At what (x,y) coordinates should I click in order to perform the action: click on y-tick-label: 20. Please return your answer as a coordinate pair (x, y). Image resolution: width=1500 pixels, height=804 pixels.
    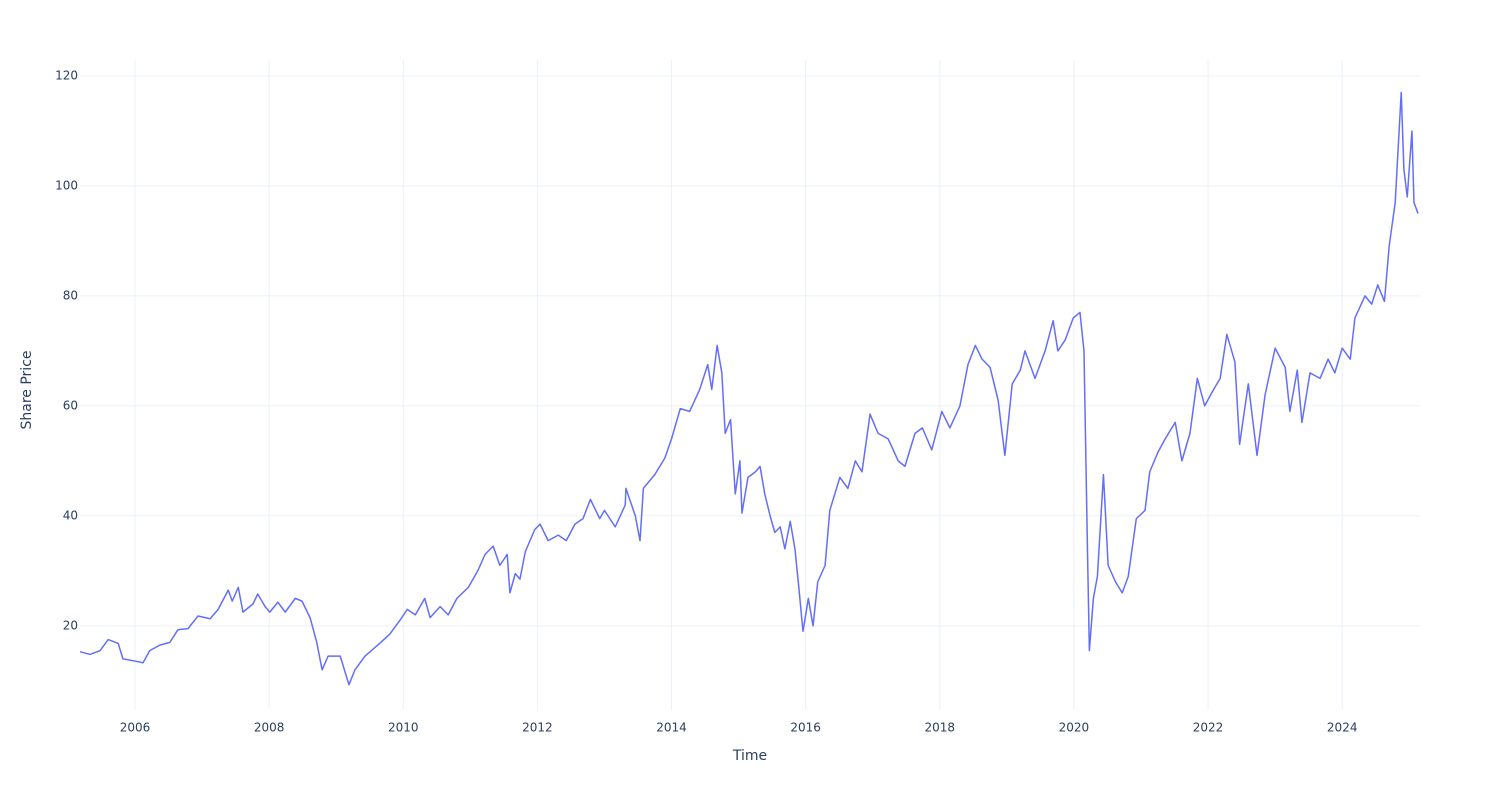
    Looking at the image, I should click on (70, 625).